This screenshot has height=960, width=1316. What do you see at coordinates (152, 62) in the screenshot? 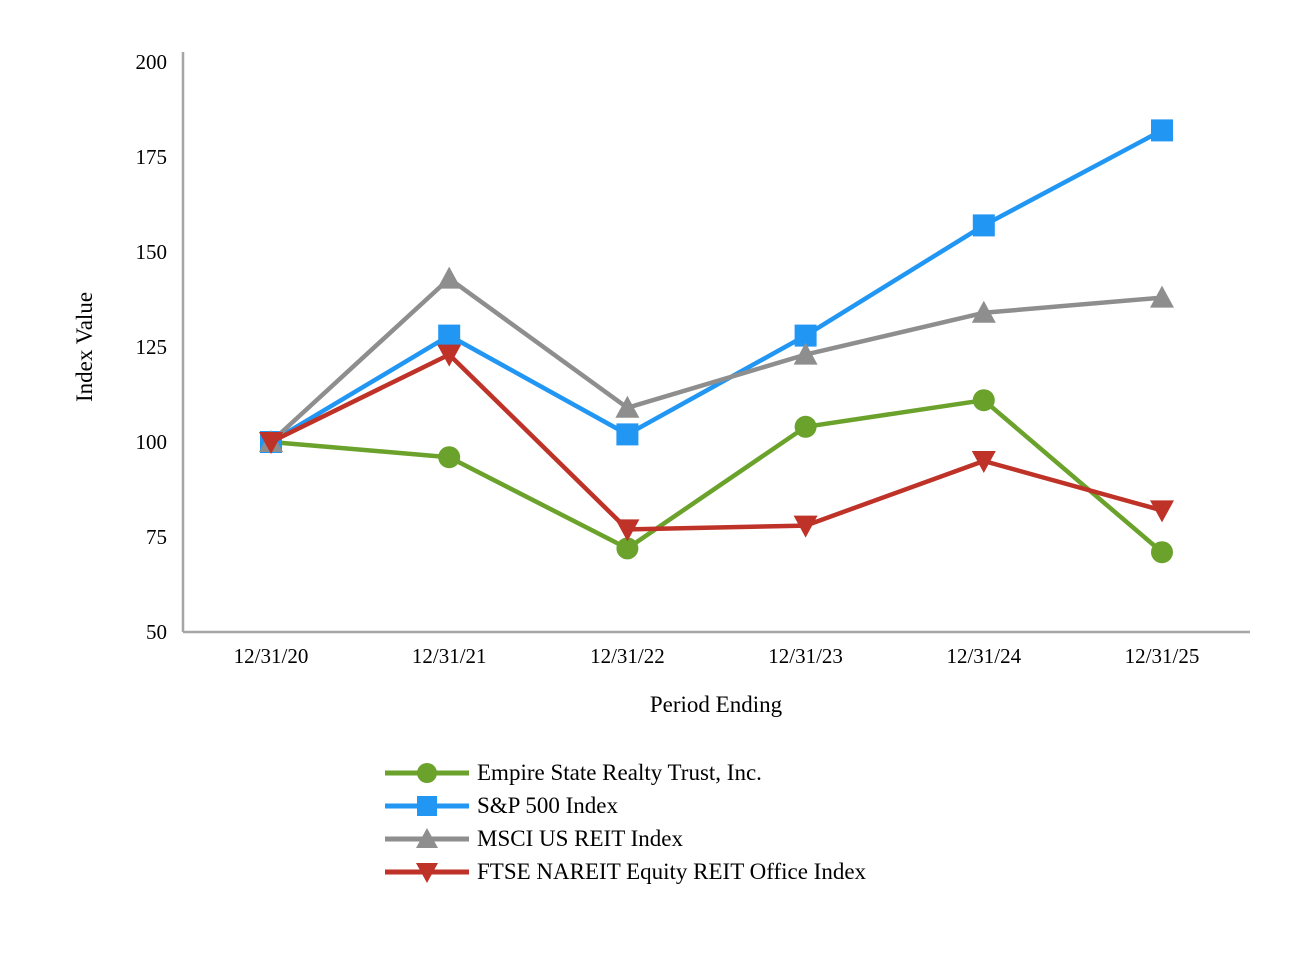
I see `y-tick-label: 200` at bounding box center [152, 62].